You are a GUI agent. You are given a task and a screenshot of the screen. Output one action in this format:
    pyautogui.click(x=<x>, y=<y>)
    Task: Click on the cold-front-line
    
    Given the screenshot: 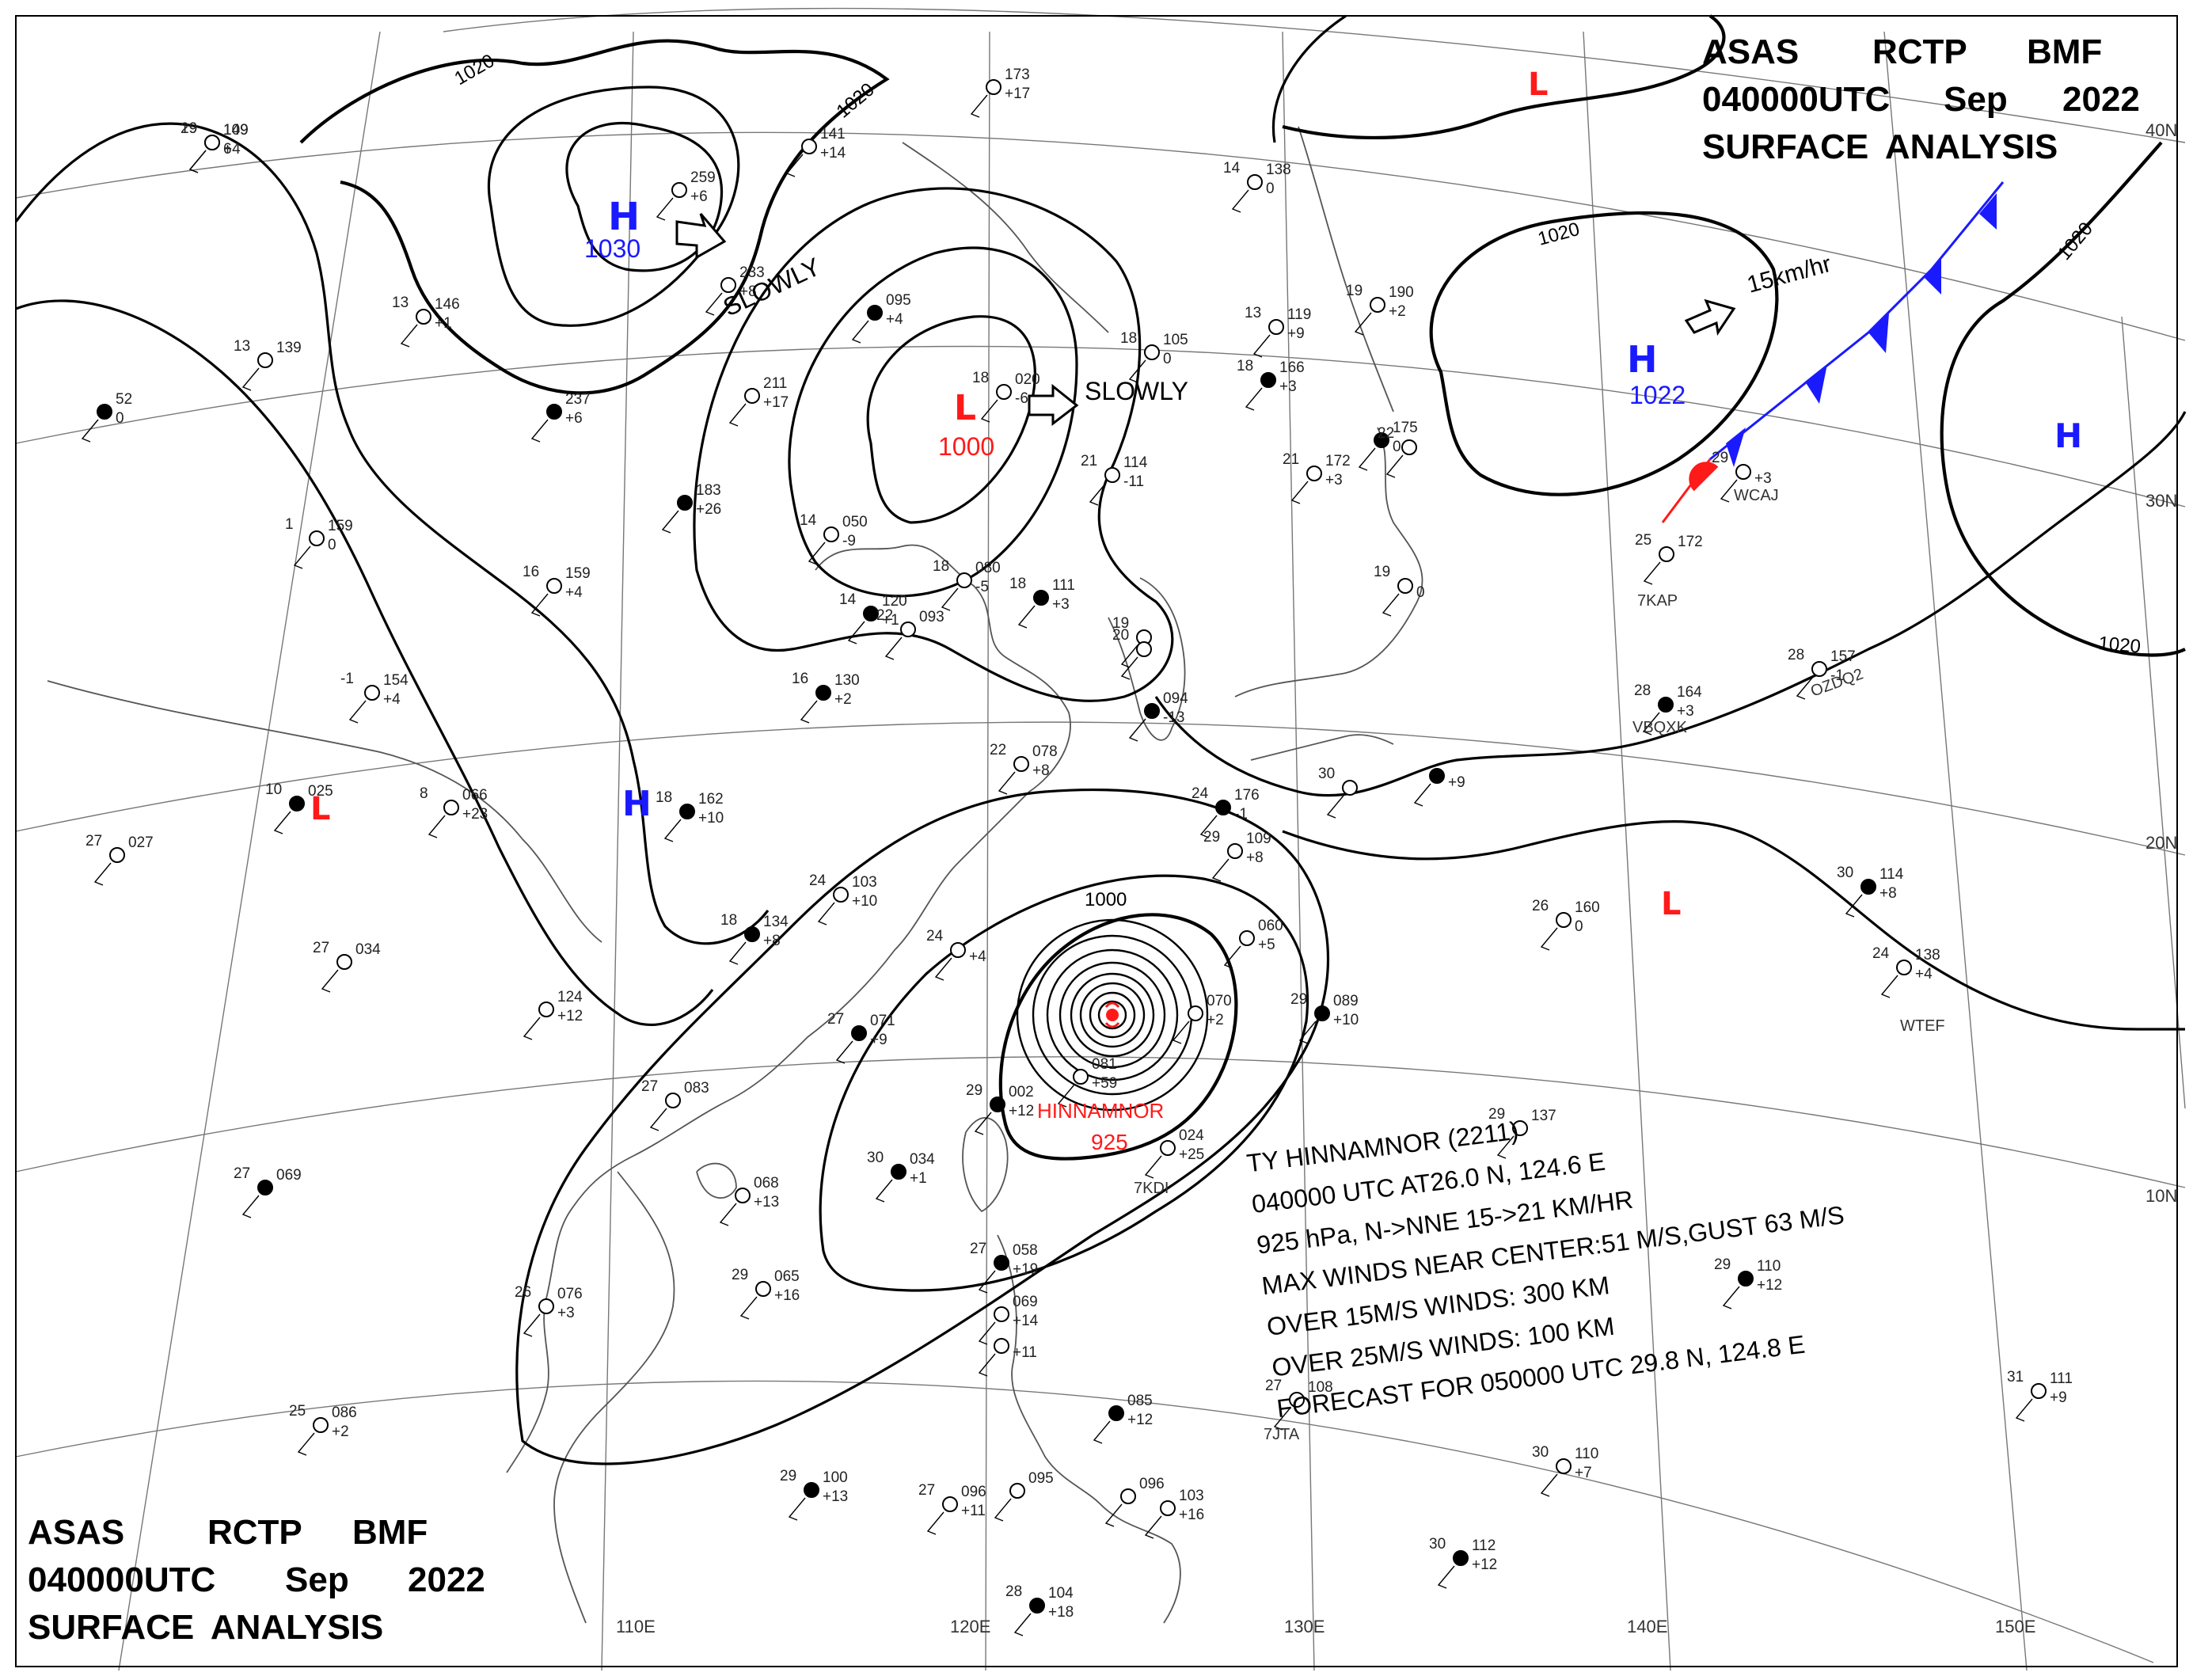 What is the action you would take?
    pyautogui.click(x=1857, y=321)
    